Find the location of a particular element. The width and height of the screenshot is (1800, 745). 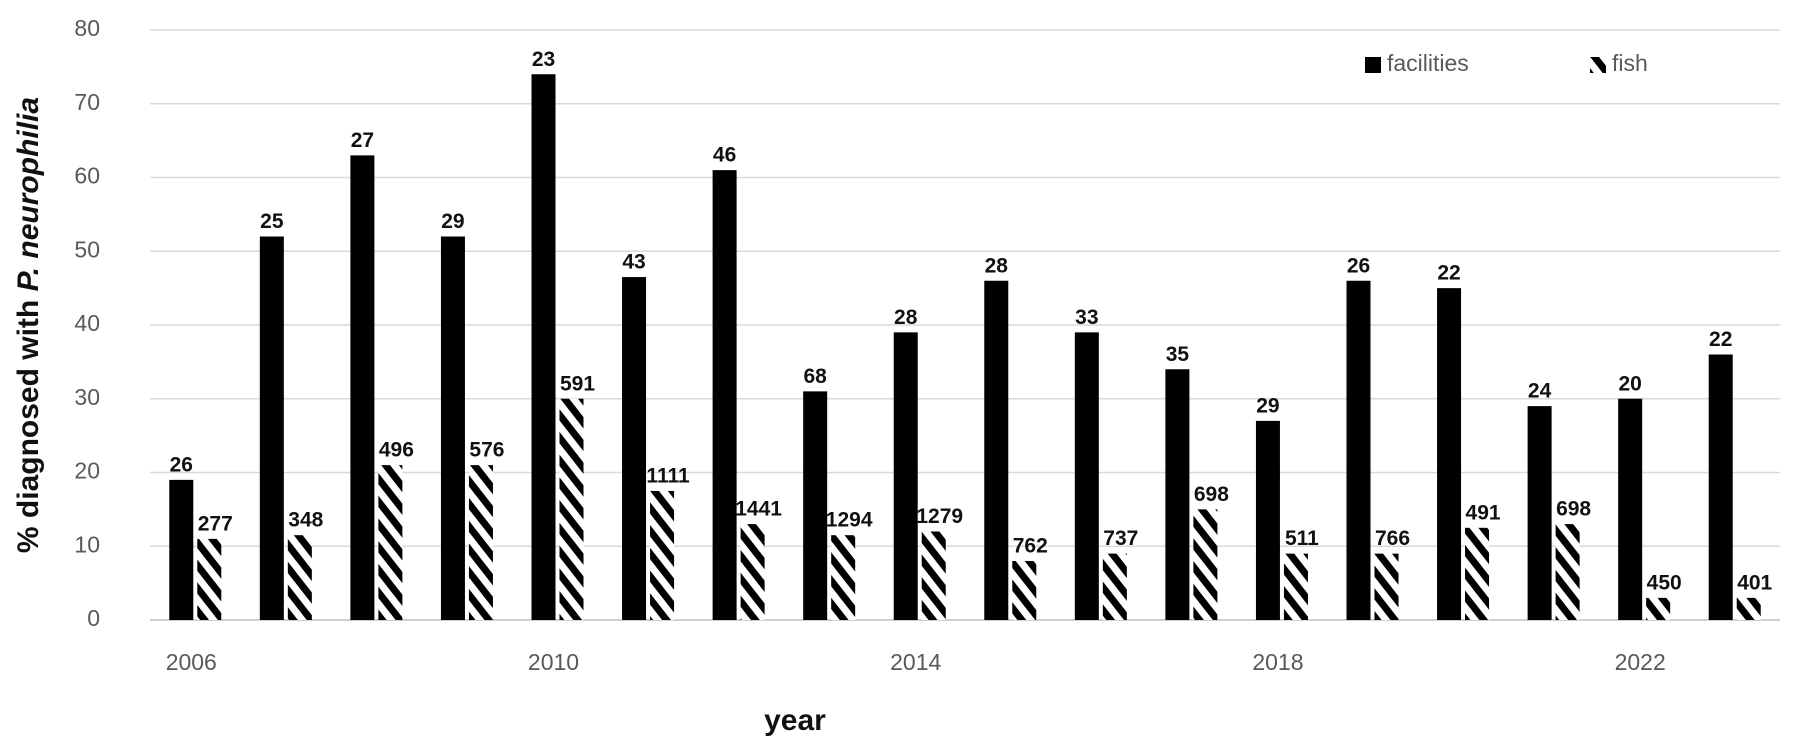

count-label: 43 is located at coordinates (633, 262).